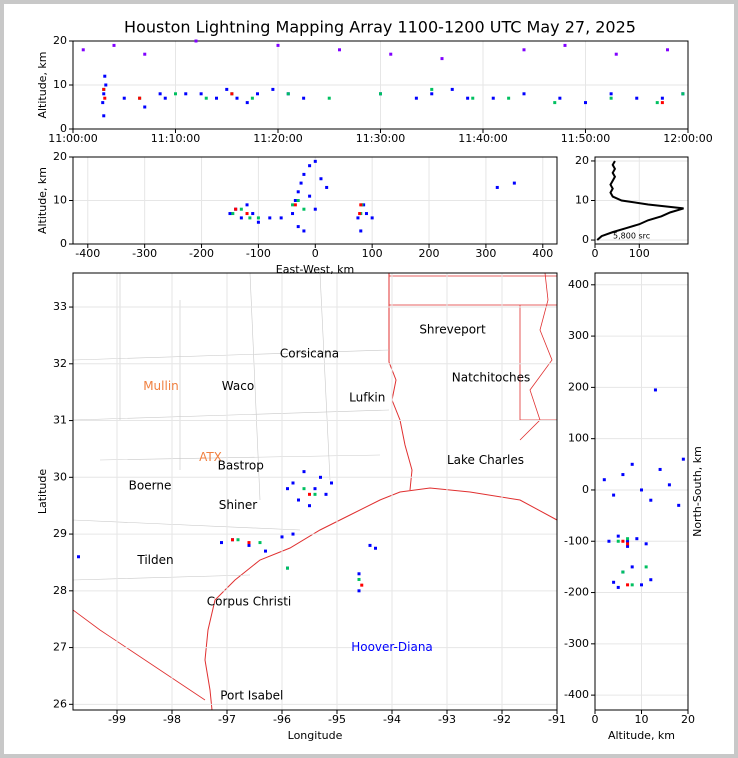 This screenshot has height=758, width=738. What do you see at coordinates (576, 643) in the screenshot?
I see `y-tick-label: -300` at bounding box center [576, 643].